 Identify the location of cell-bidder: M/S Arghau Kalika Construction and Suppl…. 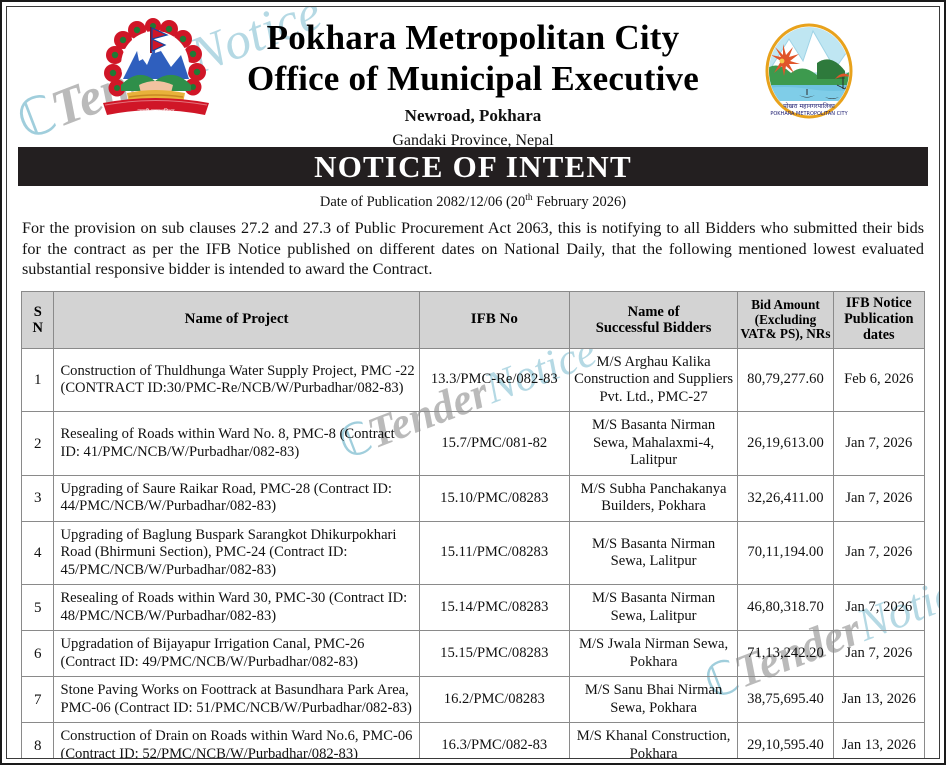
(653, 380).